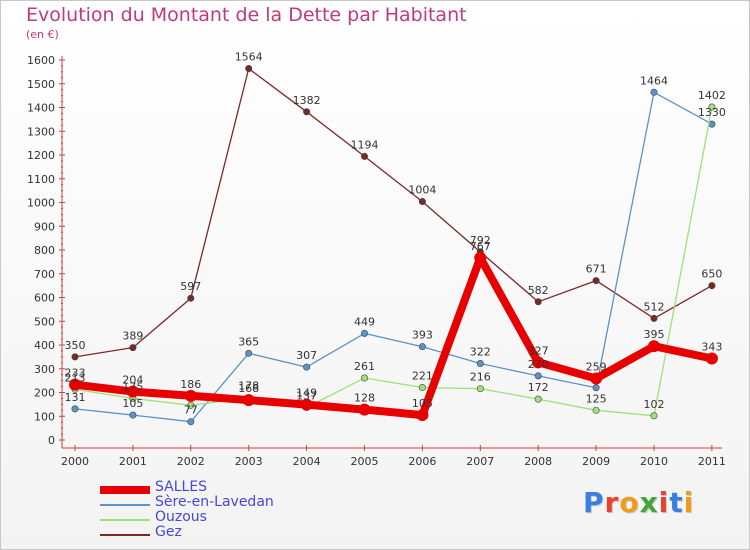  Describe the element at coordinates (190, 384) in the screenshot. I see `data-label: 186` at that location.